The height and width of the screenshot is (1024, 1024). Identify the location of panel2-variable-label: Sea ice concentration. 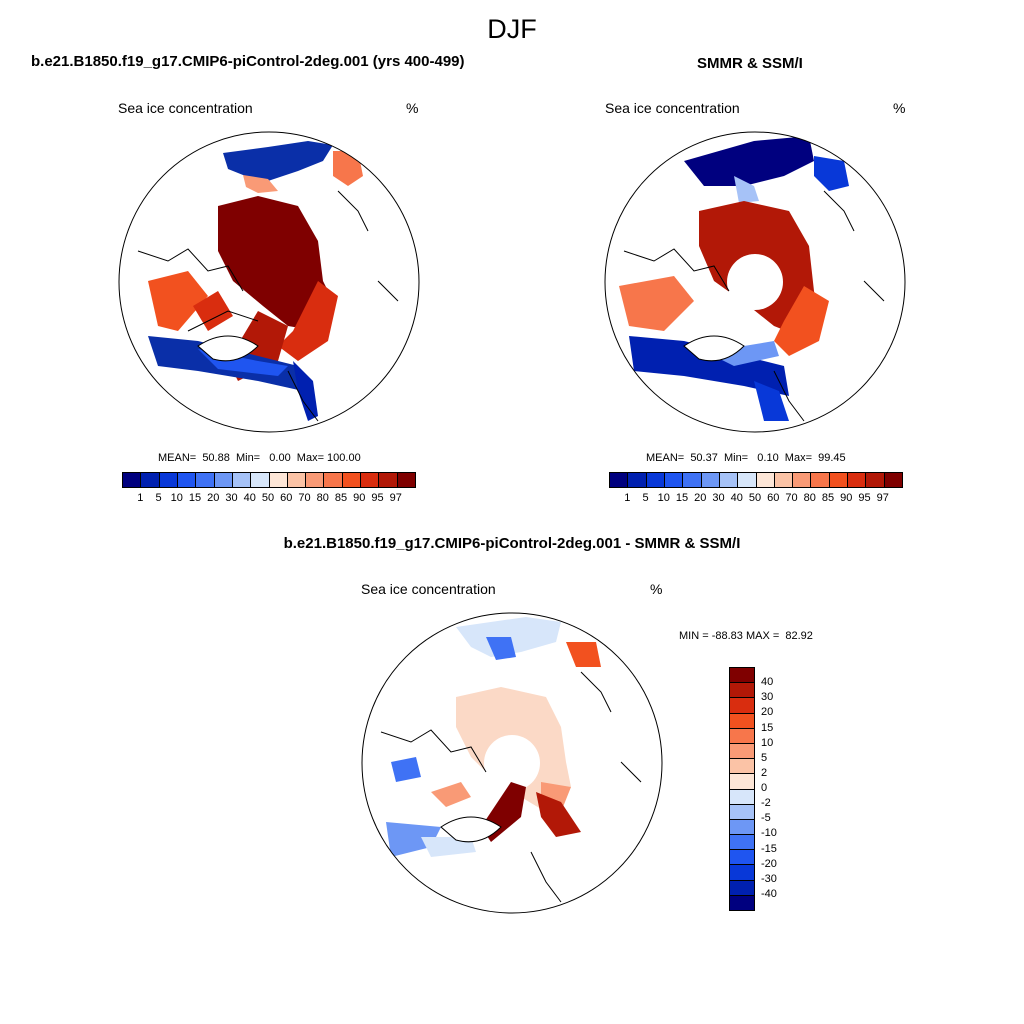
(672, 108).